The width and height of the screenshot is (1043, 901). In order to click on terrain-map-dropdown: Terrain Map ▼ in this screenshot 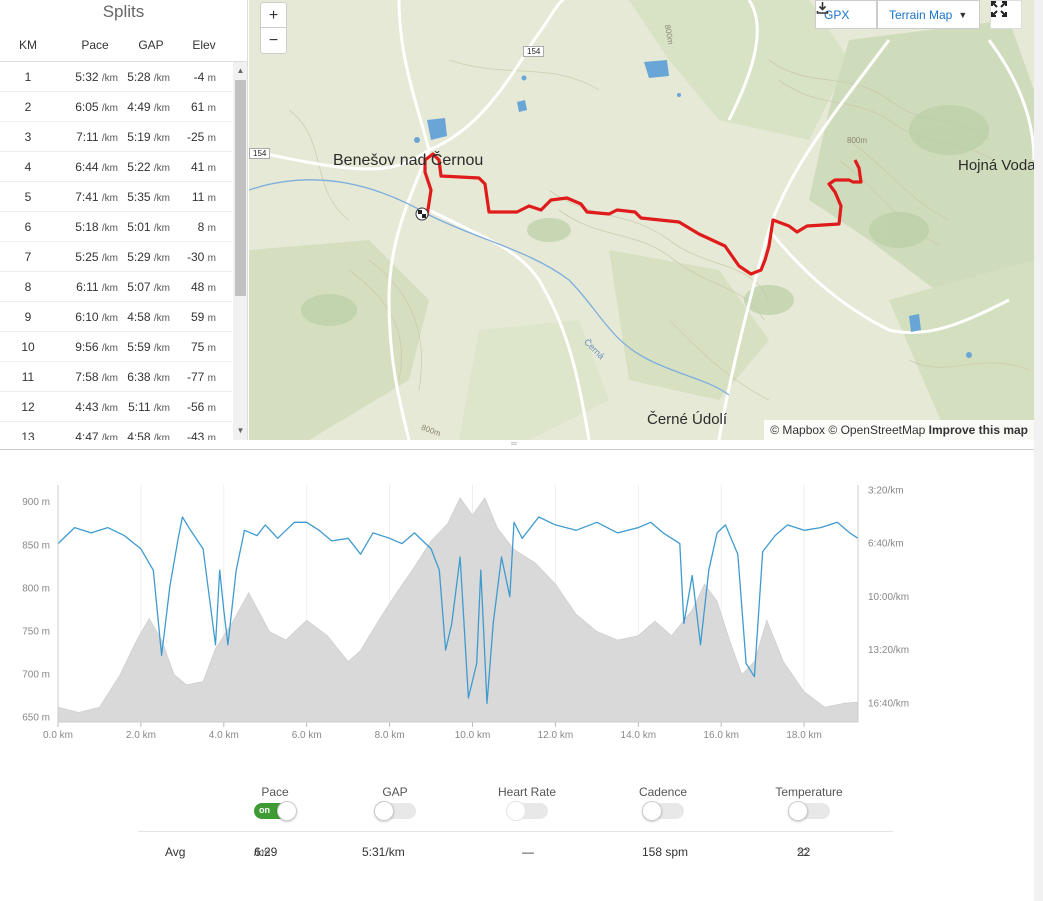, I will do `click(928, 14)`.